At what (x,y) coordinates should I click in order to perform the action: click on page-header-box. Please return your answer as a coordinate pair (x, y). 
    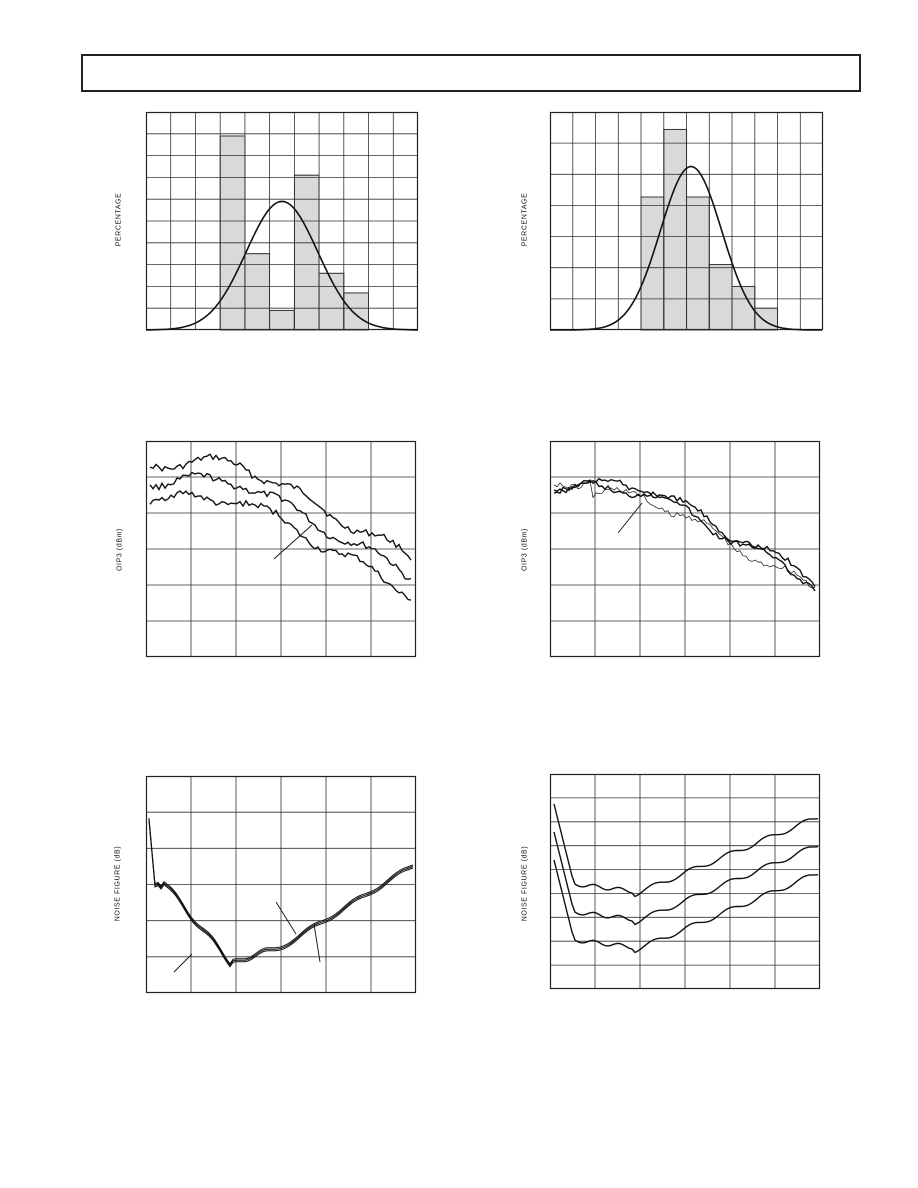
    Looking at the image, I should click on (471, 73).